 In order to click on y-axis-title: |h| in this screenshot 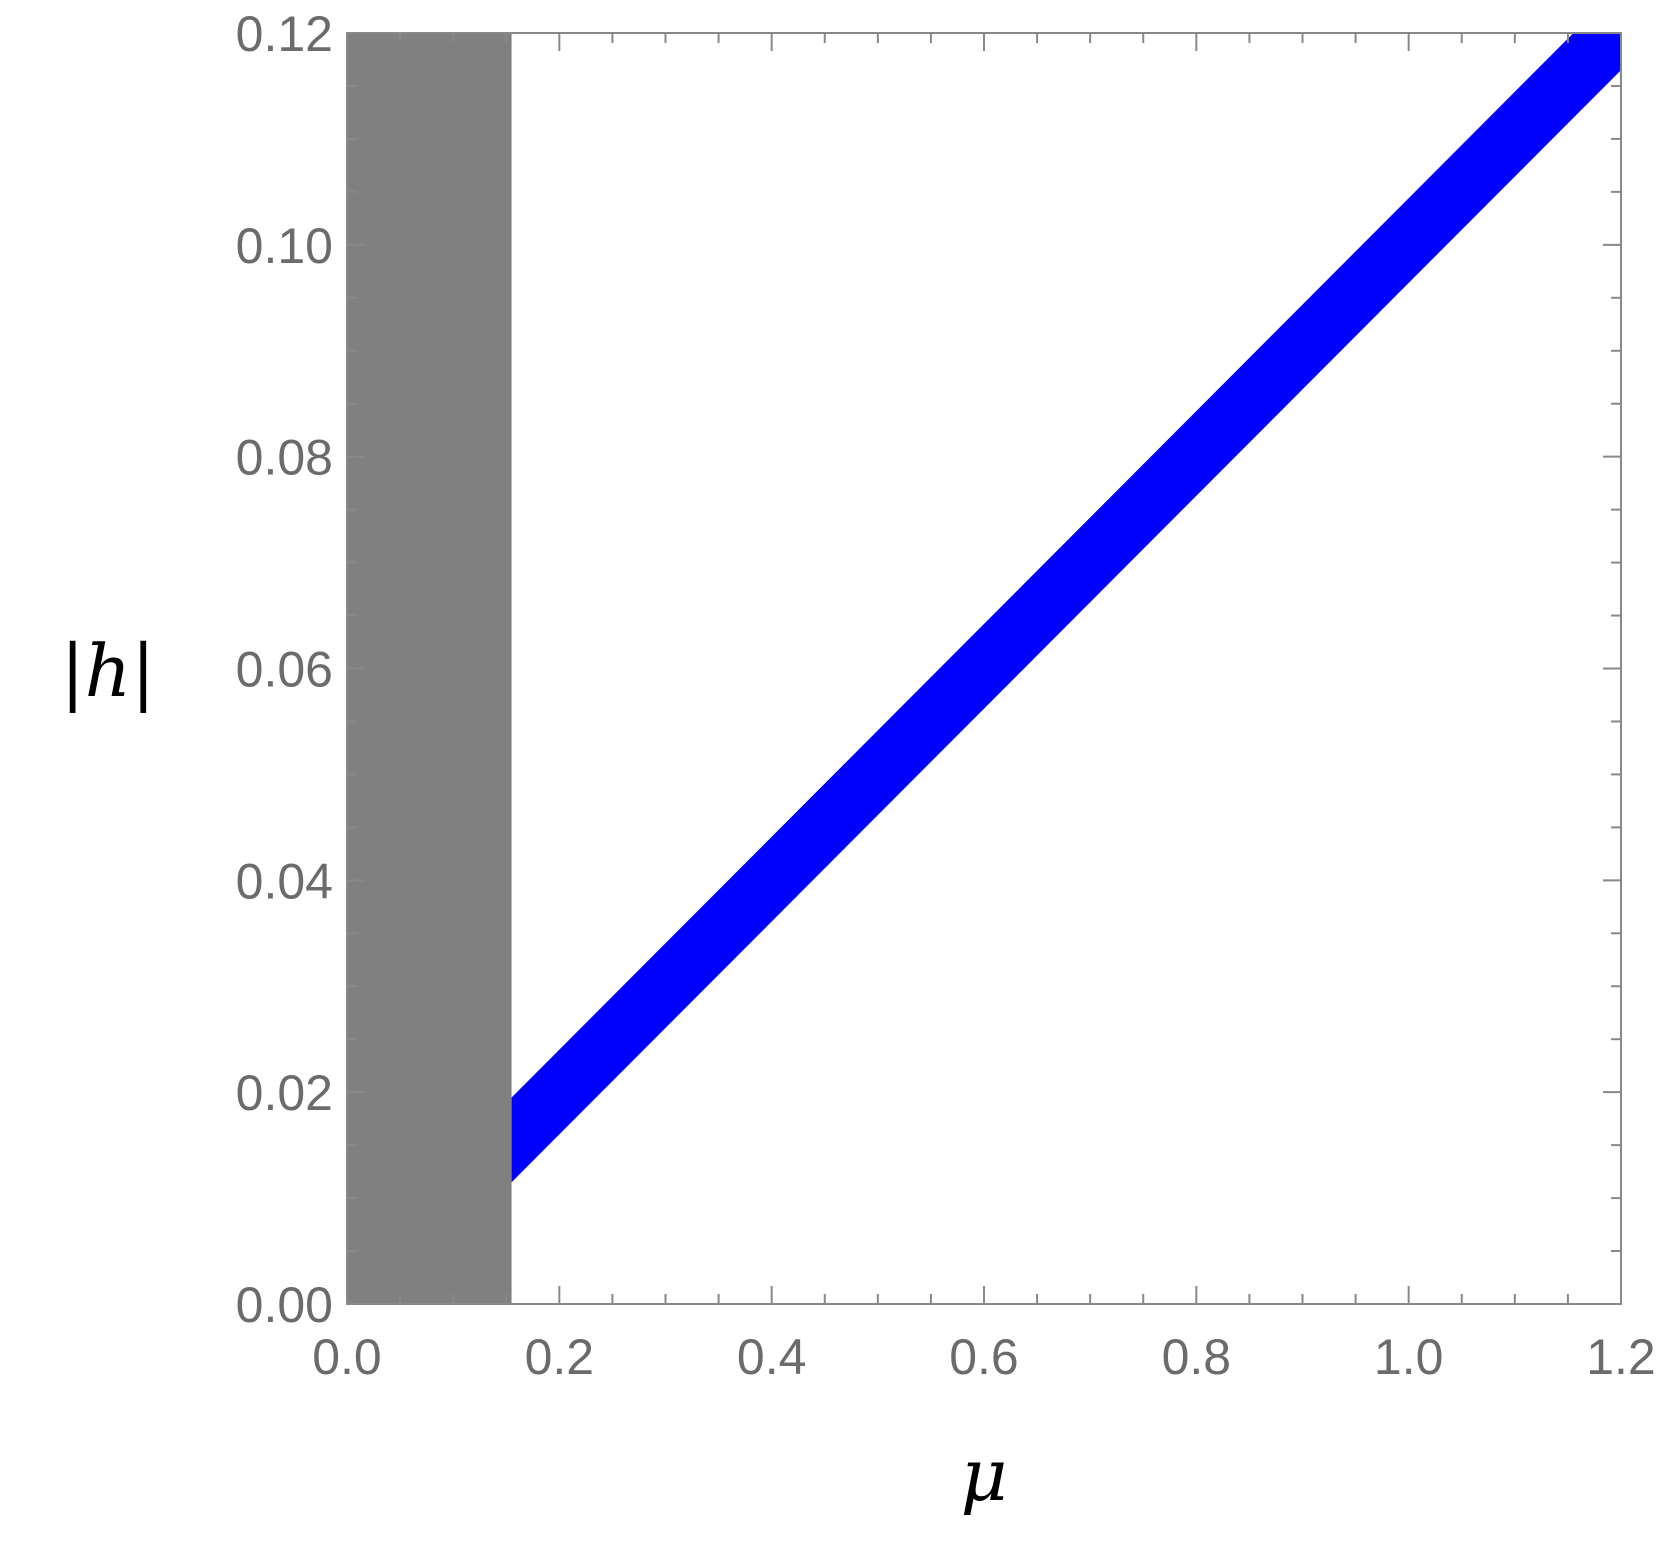, I will do `click(108, 671)`.